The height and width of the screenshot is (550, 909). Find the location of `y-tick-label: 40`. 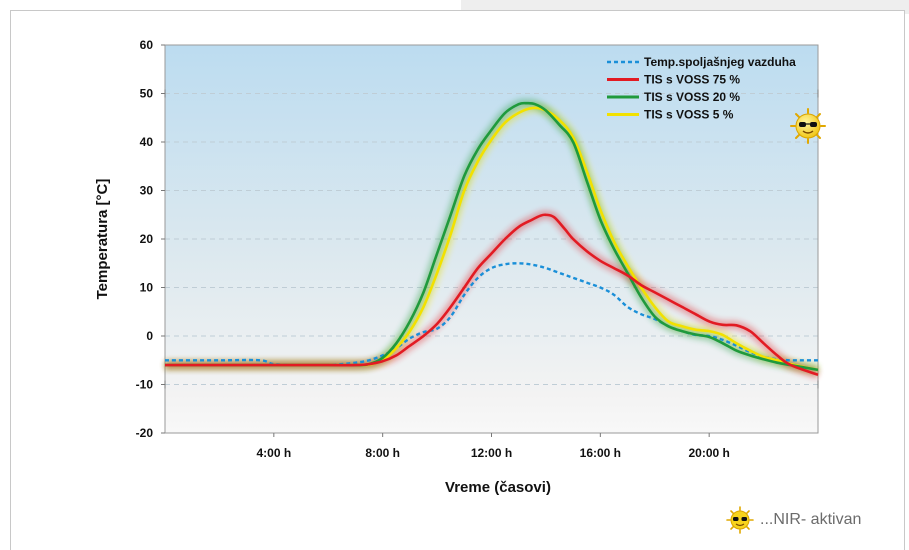

y-tick-label: 40 is located at coordinates (147, 142).